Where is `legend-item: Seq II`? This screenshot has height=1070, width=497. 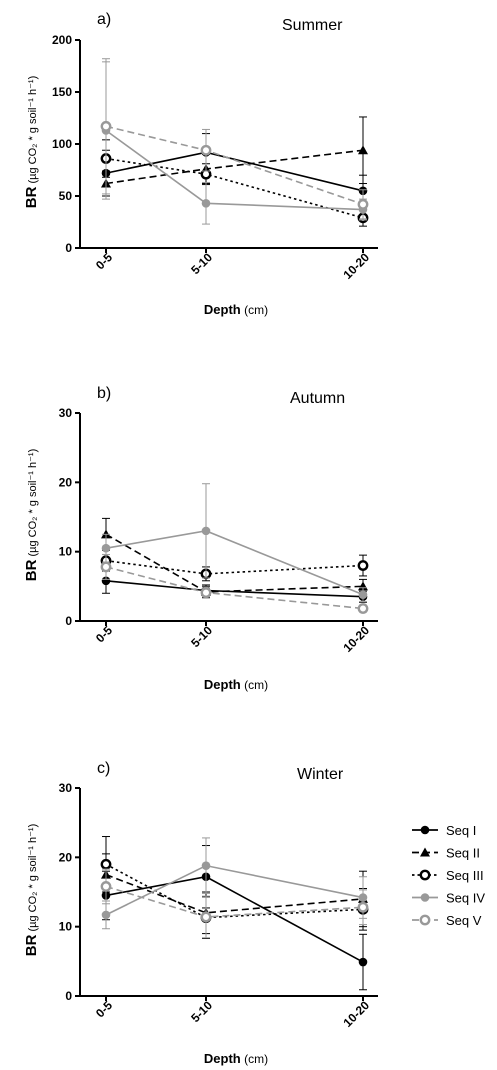
legend-item: Seq II is located at coordinates (446, 853).